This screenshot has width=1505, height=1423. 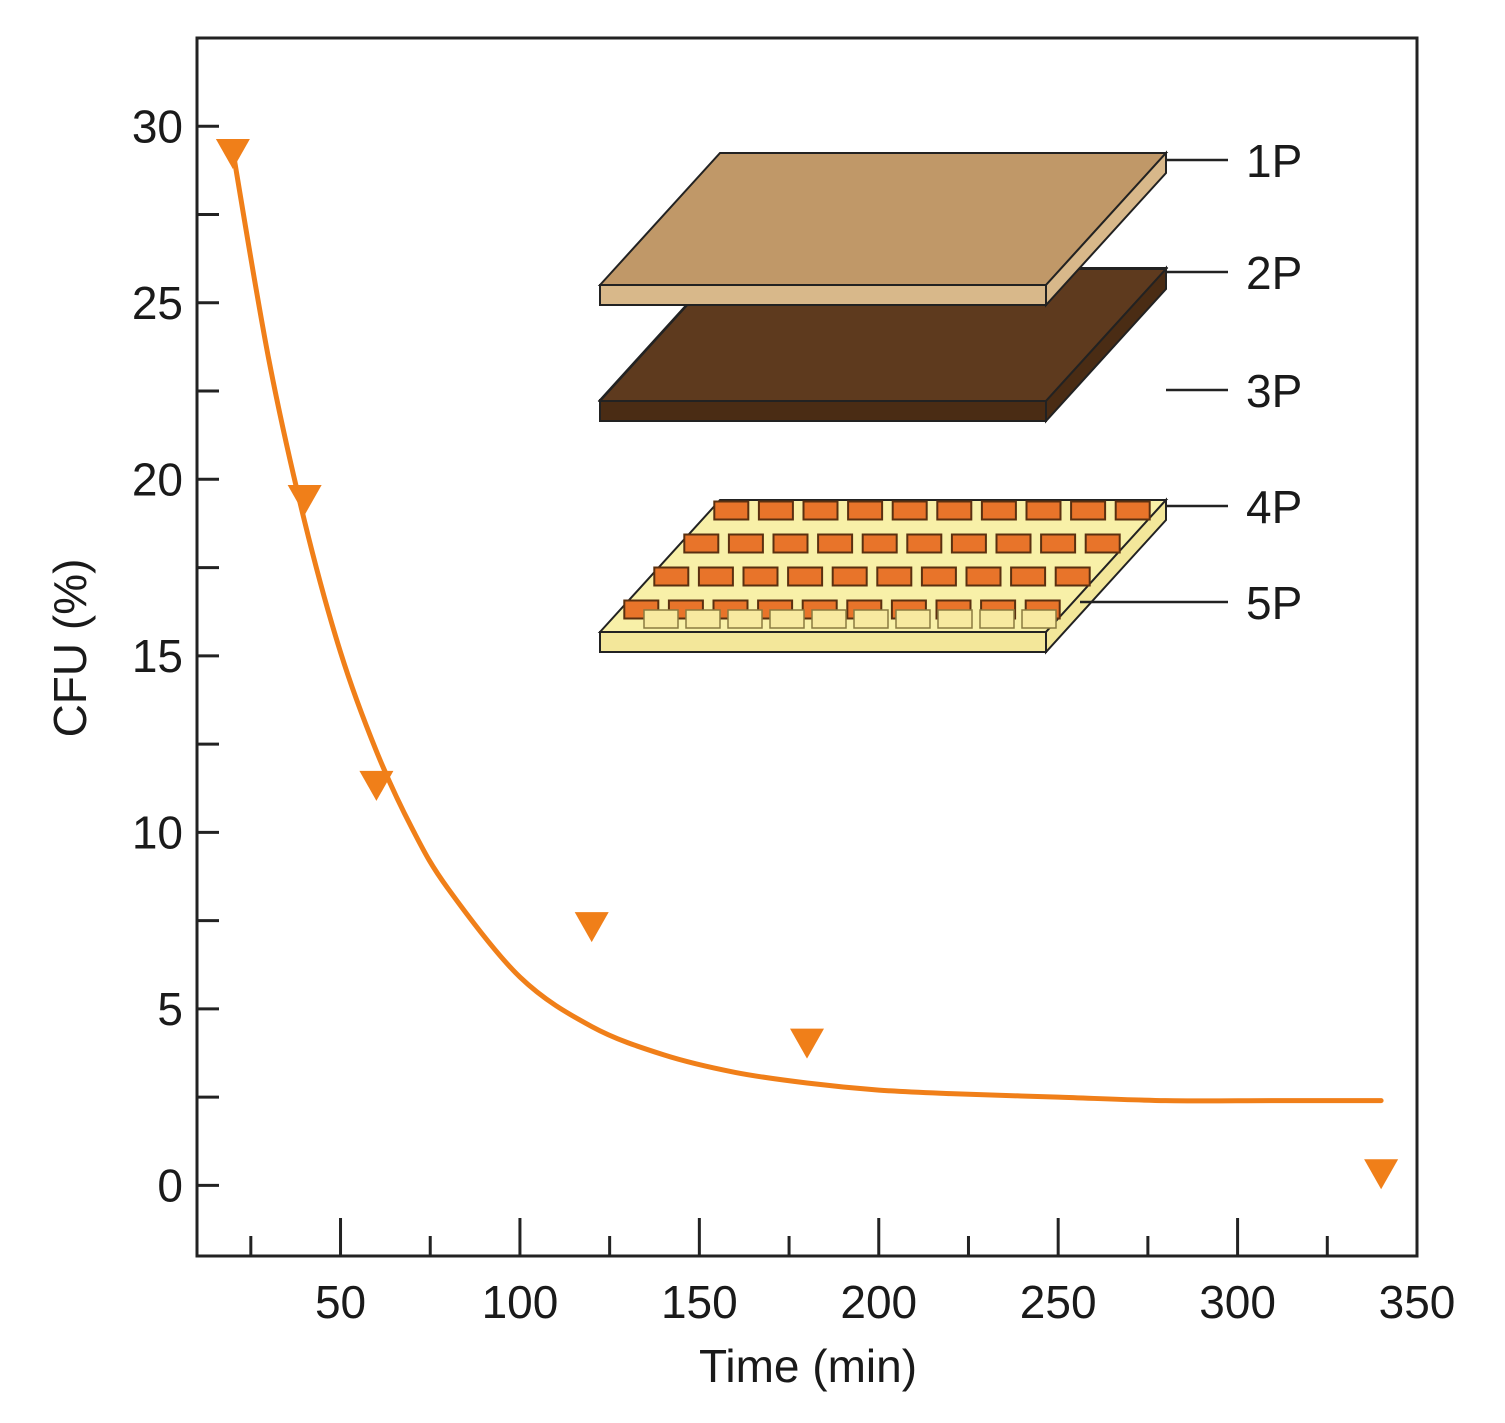 I want to click on y-tick-label: 20, so click(x=157, y=479).